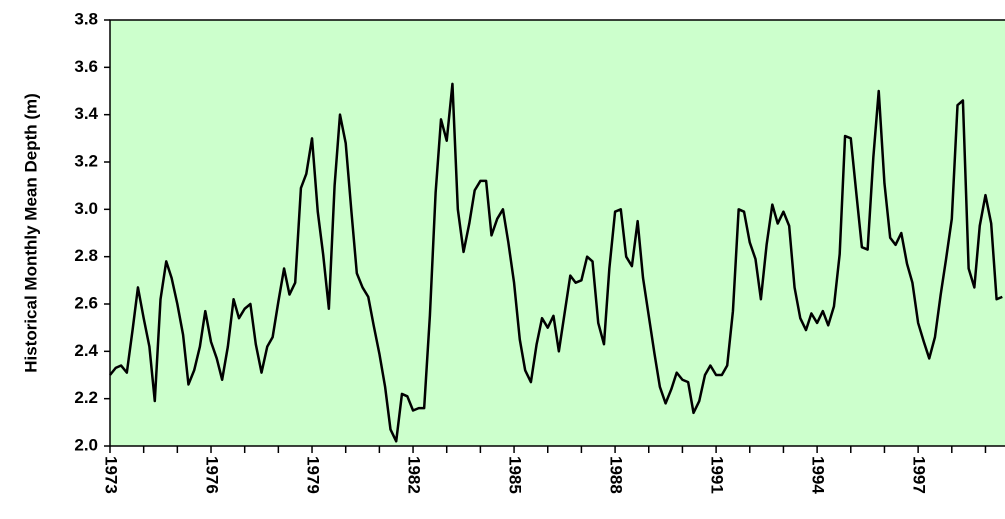 The width and height of the screenshot is (1005, 519). What do you see at coordinates (86, 18) in the screenshot?
I see `y-tick-label: 3.8` at bounding box center [86, 18].